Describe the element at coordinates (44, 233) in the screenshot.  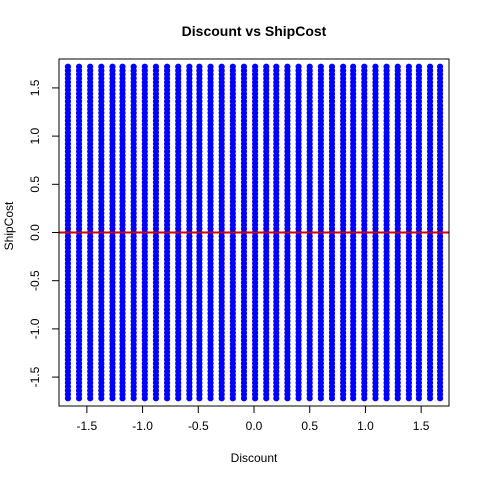
I see `y-axis: -1.5 -1.0 -0.5 0.0 0.5 1.0 1.5` at that location.